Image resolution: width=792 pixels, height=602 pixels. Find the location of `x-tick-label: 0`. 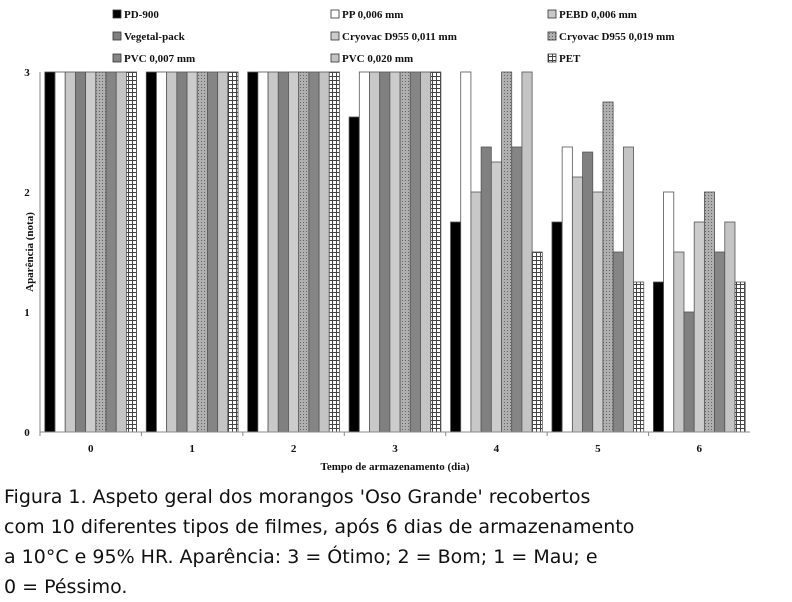

x-tick-label: 0 is located at coordinates (91, 449).